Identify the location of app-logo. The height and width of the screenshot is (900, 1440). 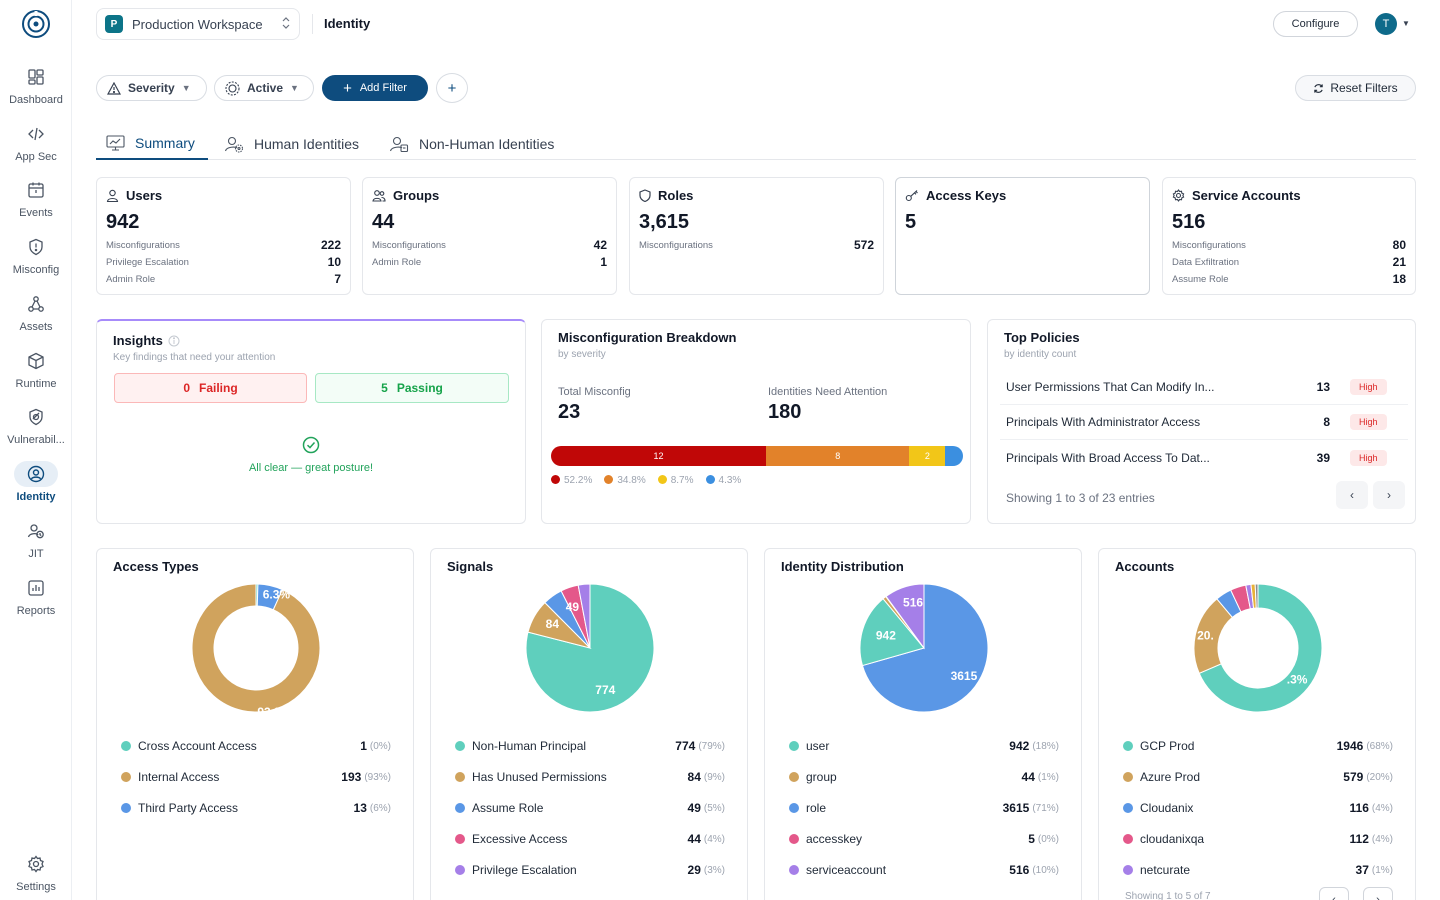
(36, 24).